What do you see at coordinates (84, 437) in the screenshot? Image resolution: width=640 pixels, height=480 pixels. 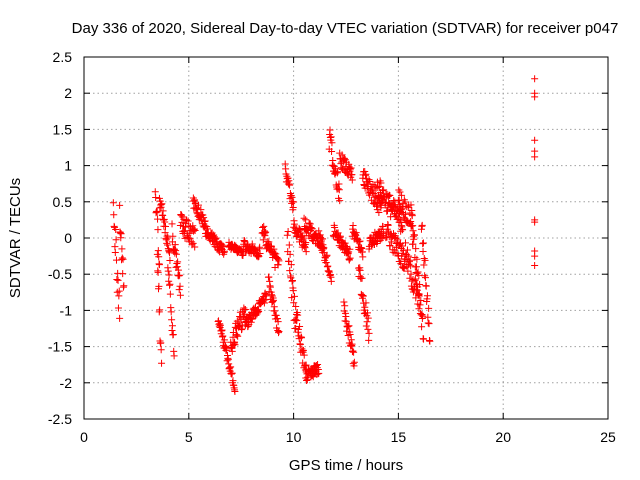 I see `x-tick-label: 0` at bounding box center [84, 437].